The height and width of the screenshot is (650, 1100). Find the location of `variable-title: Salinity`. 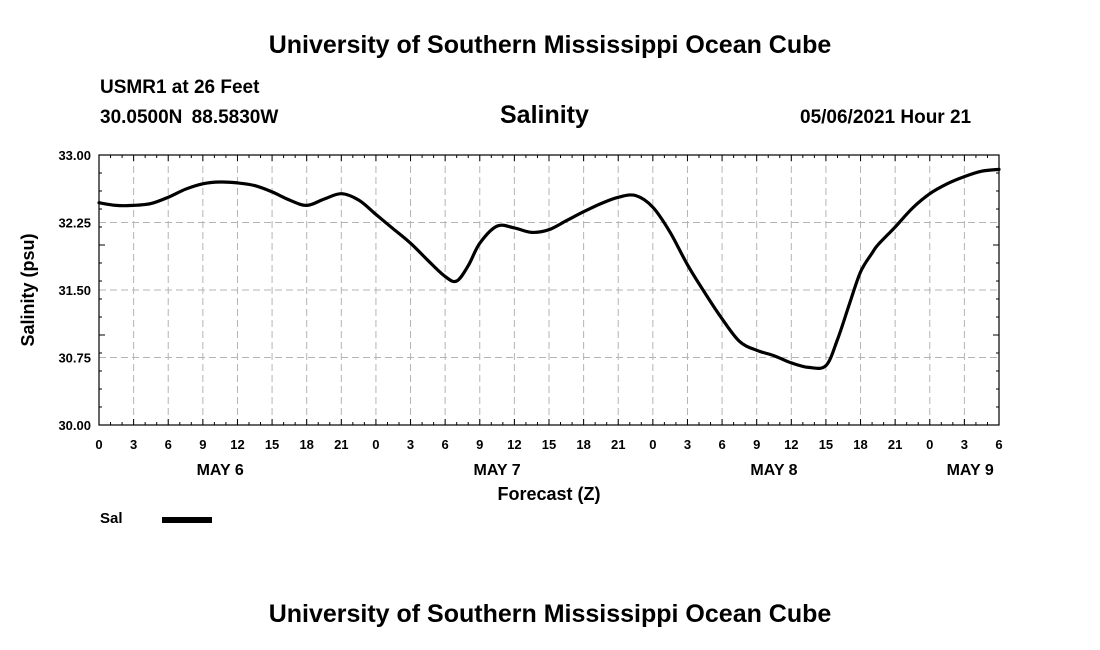

variable-title: Salinity is located at coordinates (544, 115).